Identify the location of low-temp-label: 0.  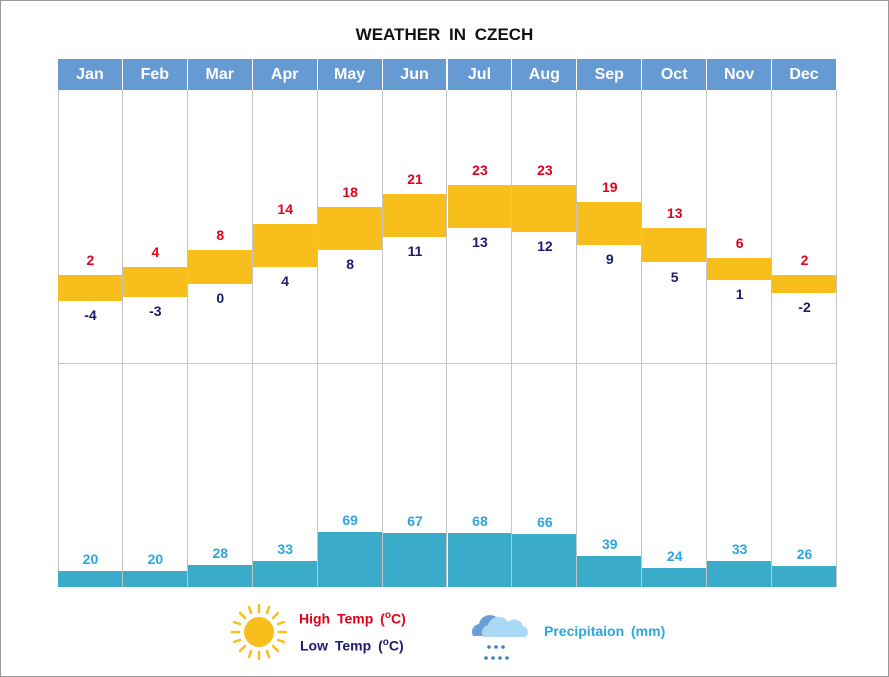
(220, 298).